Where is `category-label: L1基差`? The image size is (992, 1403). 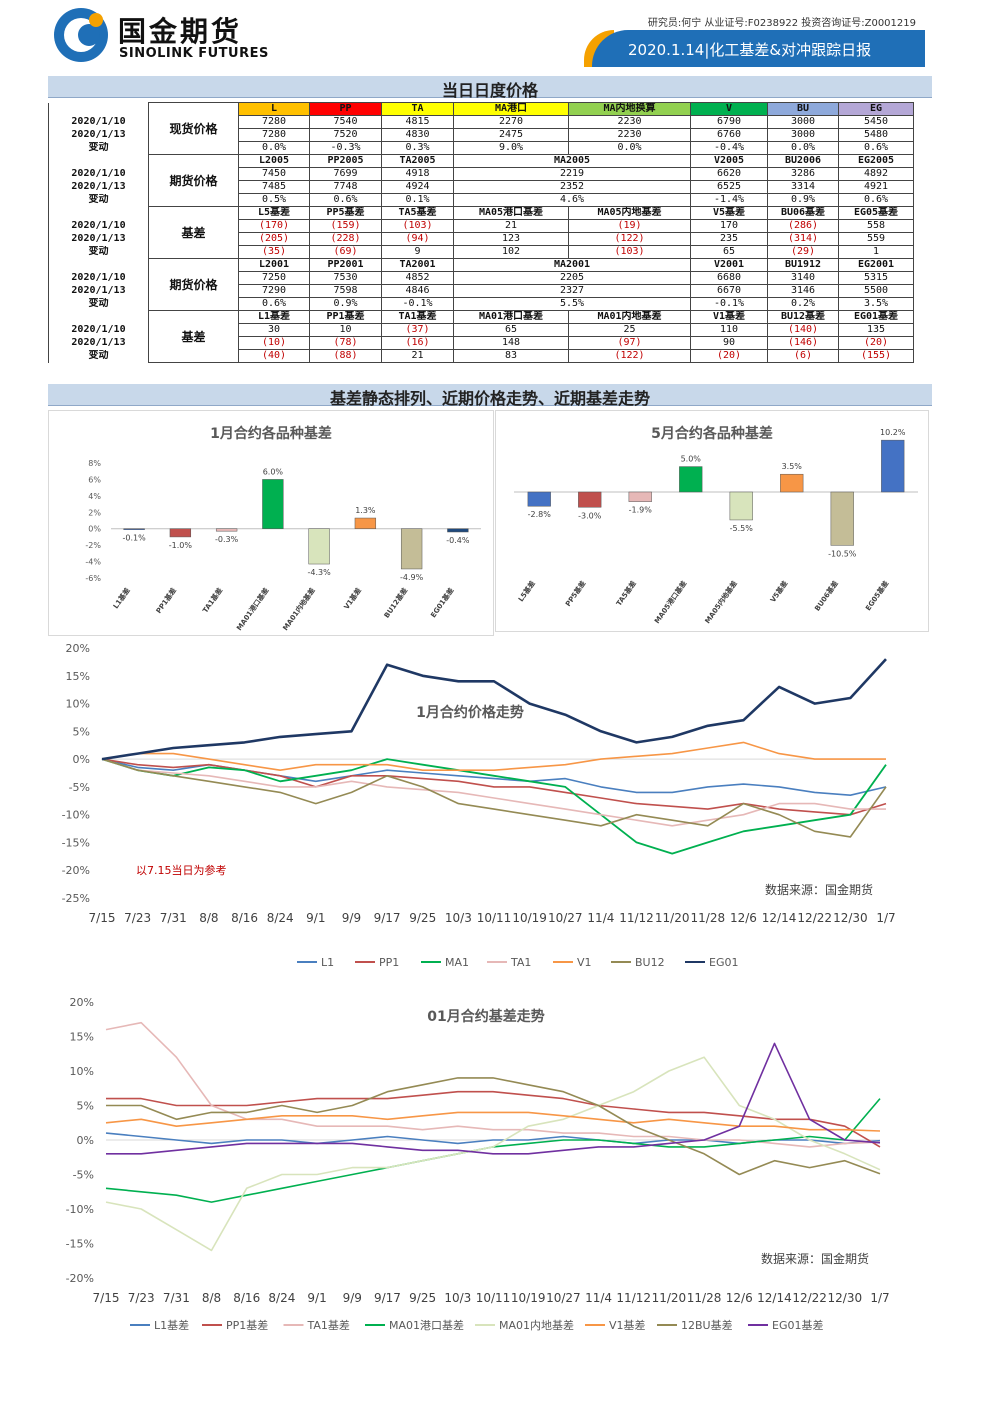 category-label: L1基差 is located at coordinates (121, 598).